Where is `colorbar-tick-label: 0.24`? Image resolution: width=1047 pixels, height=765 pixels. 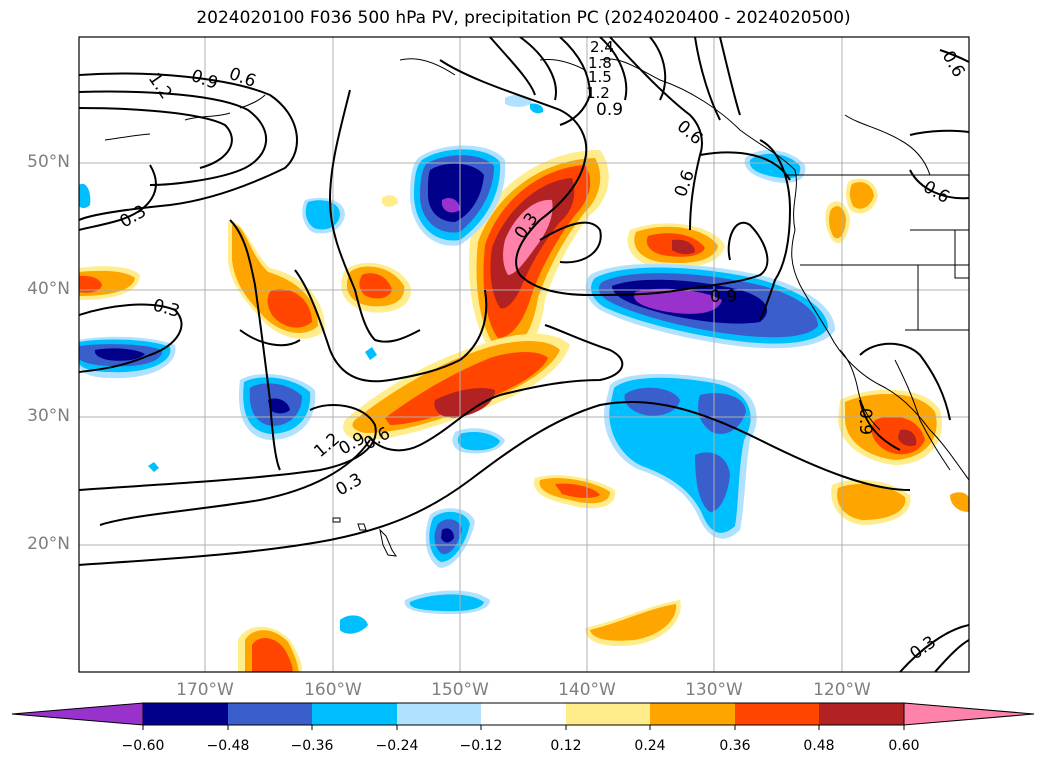 colorbar-tick-label: 0.24 is located at coordinates (650, 746).